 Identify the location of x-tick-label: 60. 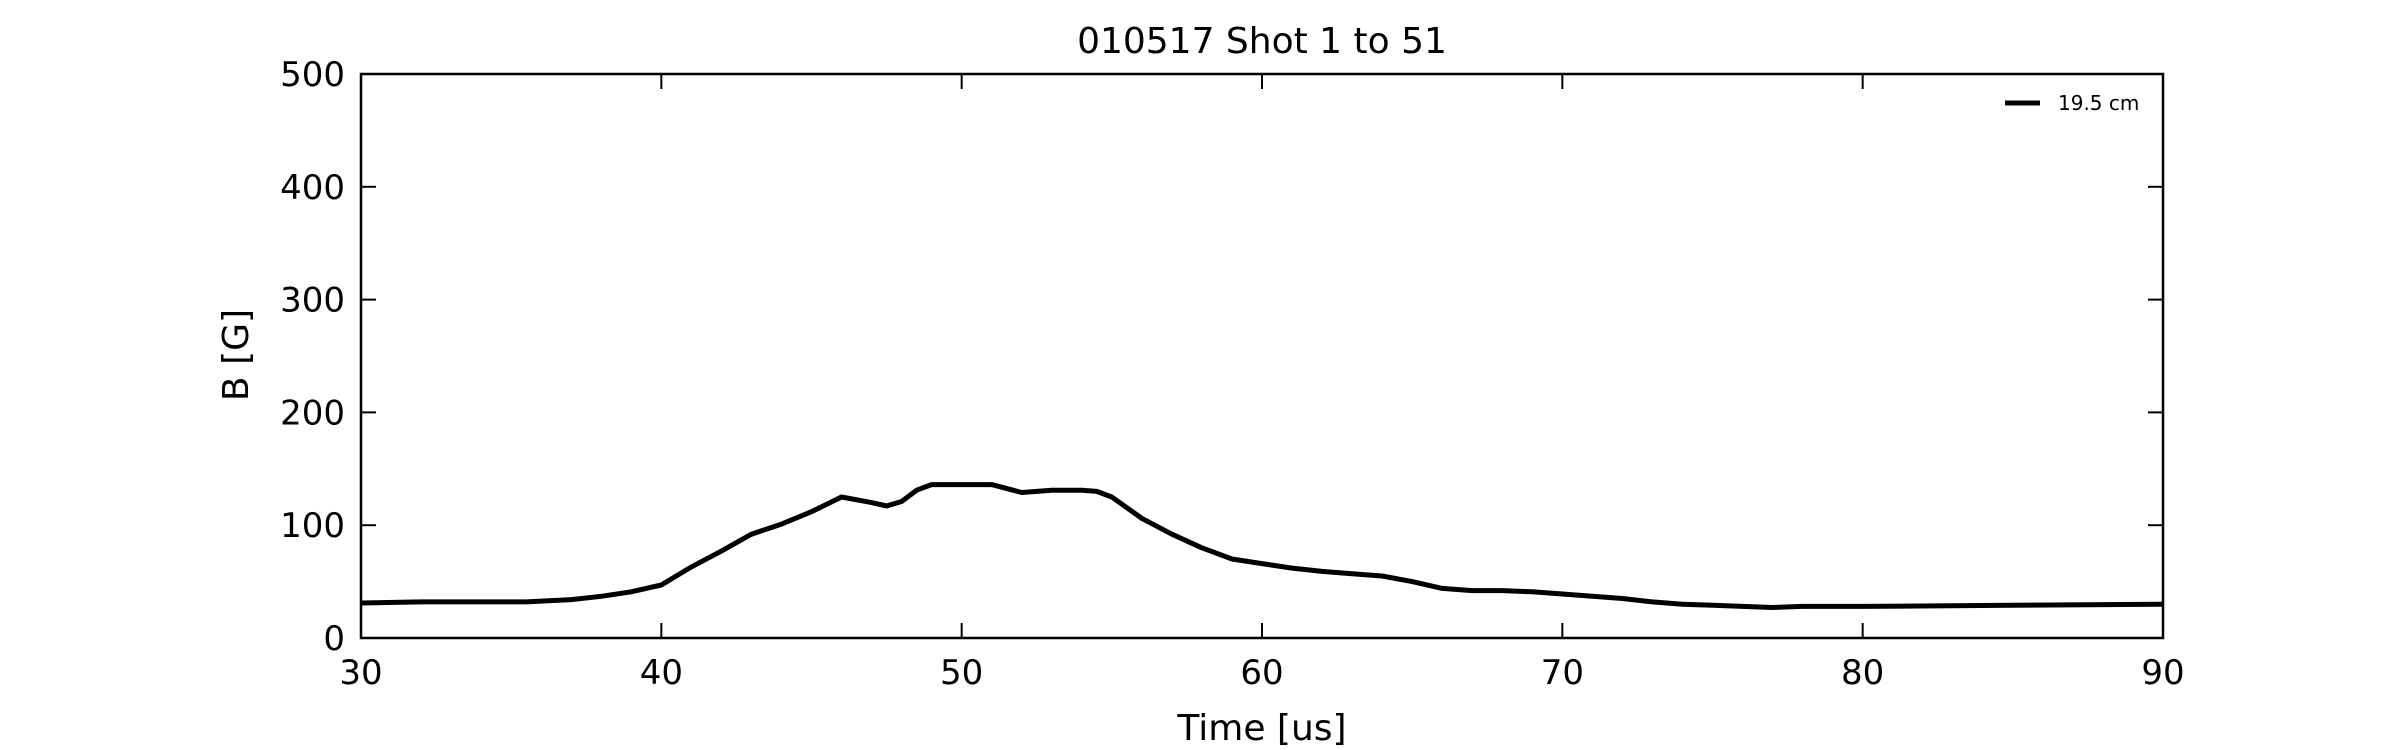
(1261, 673).